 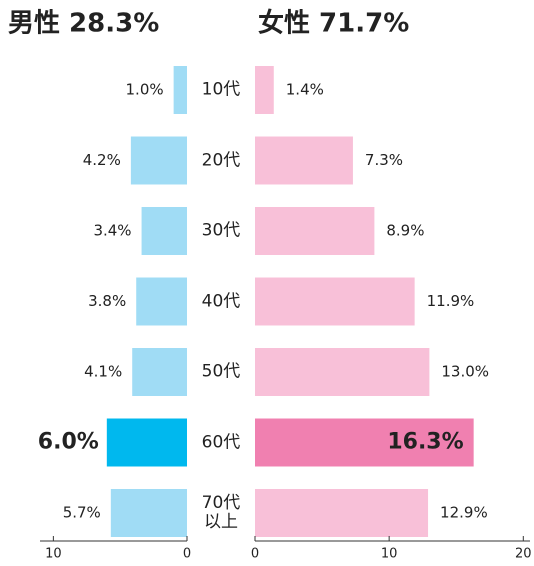 I want to click on category-label: 70代 以上, so click(x=221, y=512).